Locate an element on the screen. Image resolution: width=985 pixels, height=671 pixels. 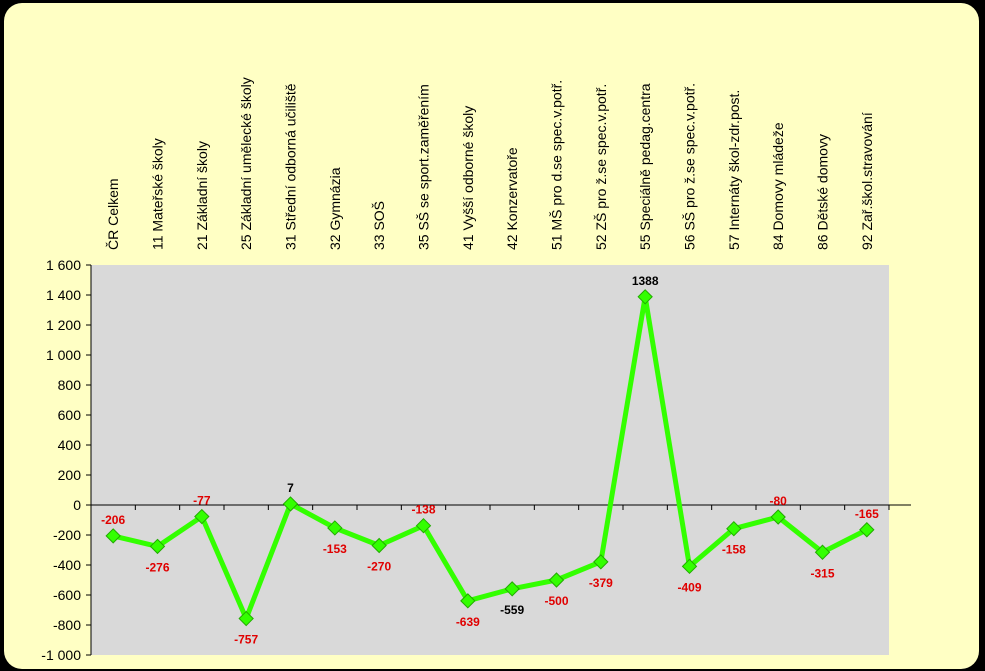
data-label: -379 is located at coordinates (601, 583).